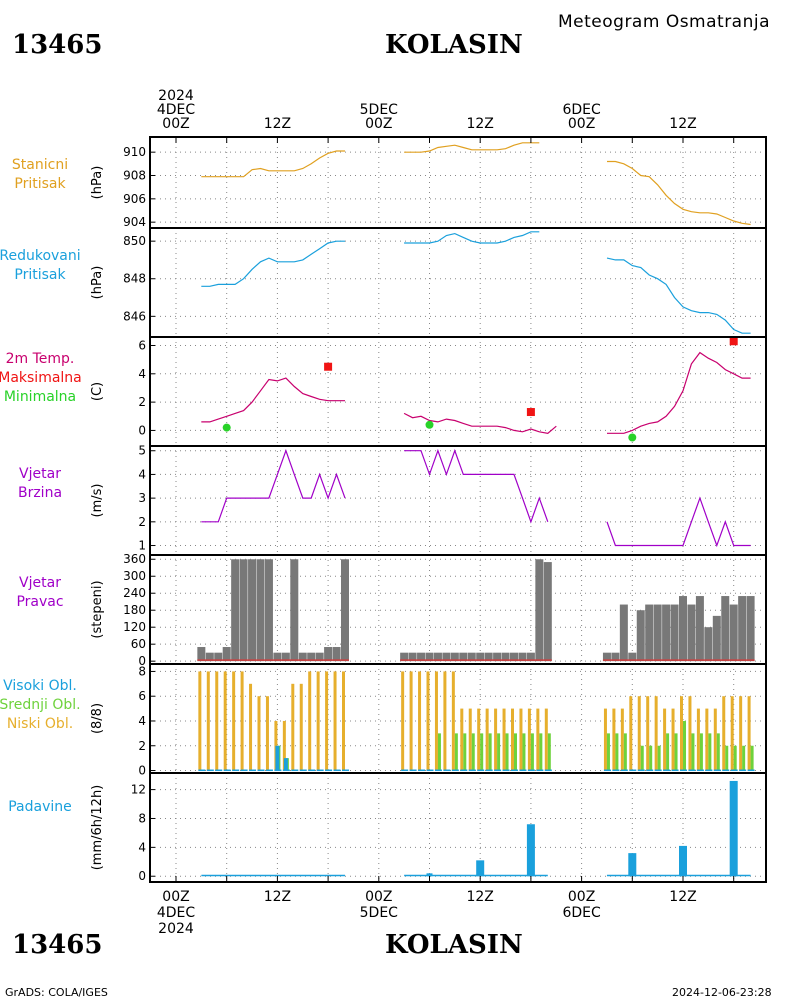 The width and height of the screenshot is (800, 1000). What do you see at coordinates (142, 402) in the screenshot?
I see `y-tick-label: 2` at bounding box center [142, 402].